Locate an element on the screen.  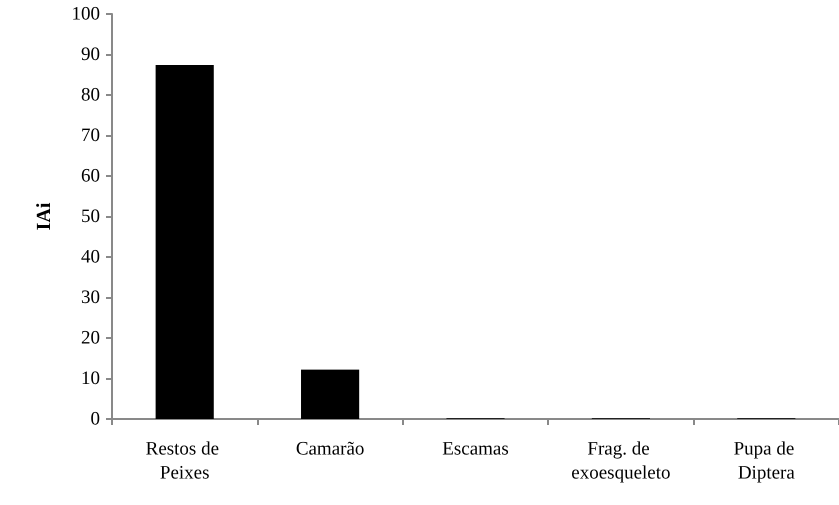
y-tick-label: 30 is located at coordinates (90, 297).